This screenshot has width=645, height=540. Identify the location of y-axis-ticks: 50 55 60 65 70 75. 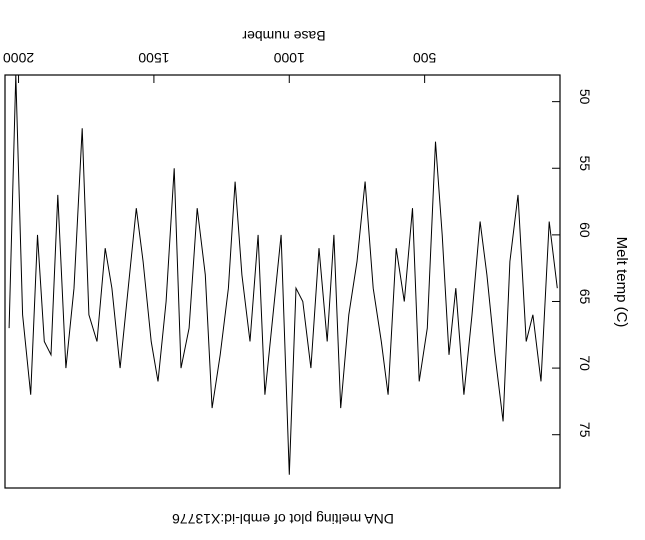
(572, 263).